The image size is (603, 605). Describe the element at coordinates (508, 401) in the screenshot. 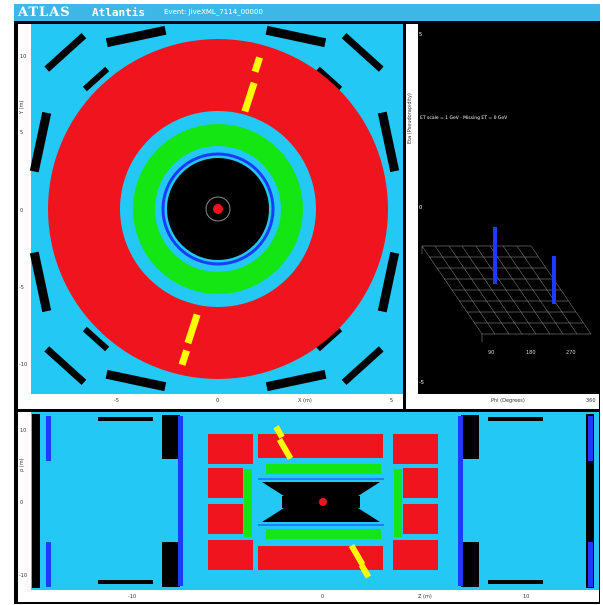

I see `lego-x-axis-label: Phi (Degrees)` at that location.